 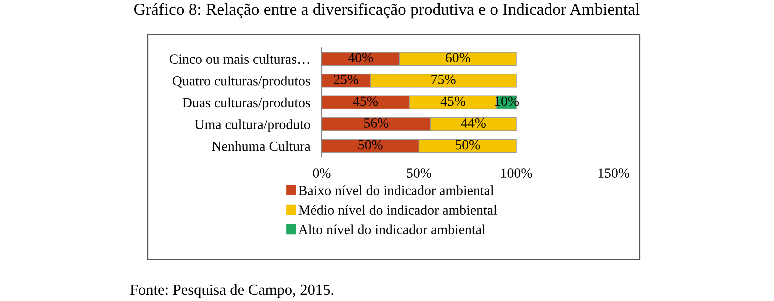 I want to click on y-tick-label: Duas culturas/produtos, so click(x=246, y=104).